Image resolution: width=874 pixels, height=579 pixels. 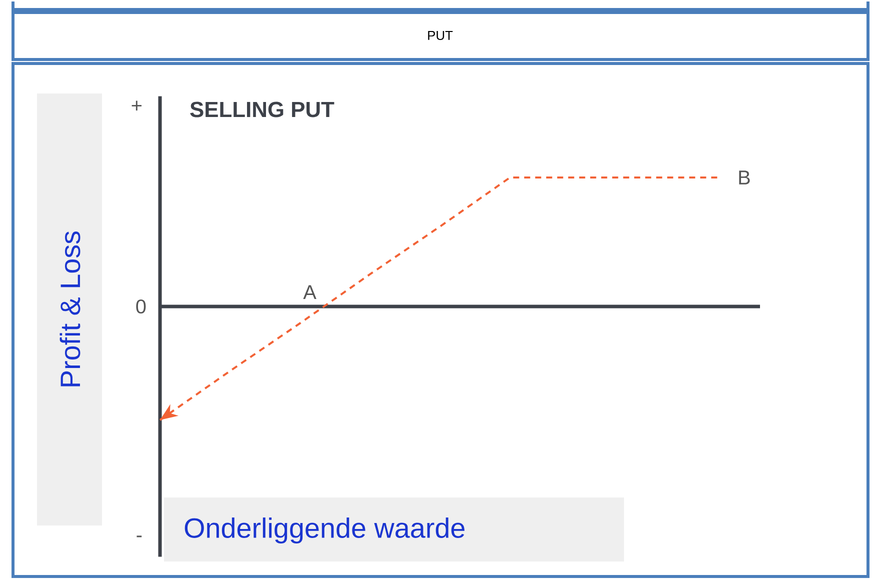 I want to click on annotation: A, so click(x=309, y=292).